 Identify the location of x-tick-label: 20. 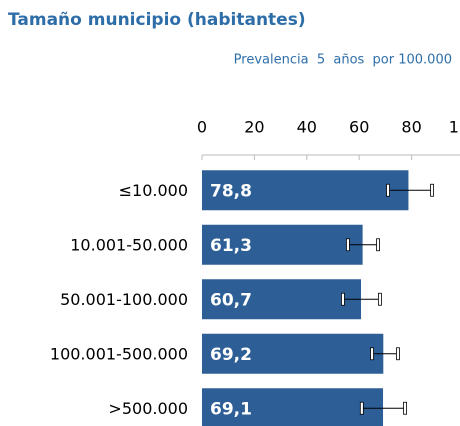
(254, 127).